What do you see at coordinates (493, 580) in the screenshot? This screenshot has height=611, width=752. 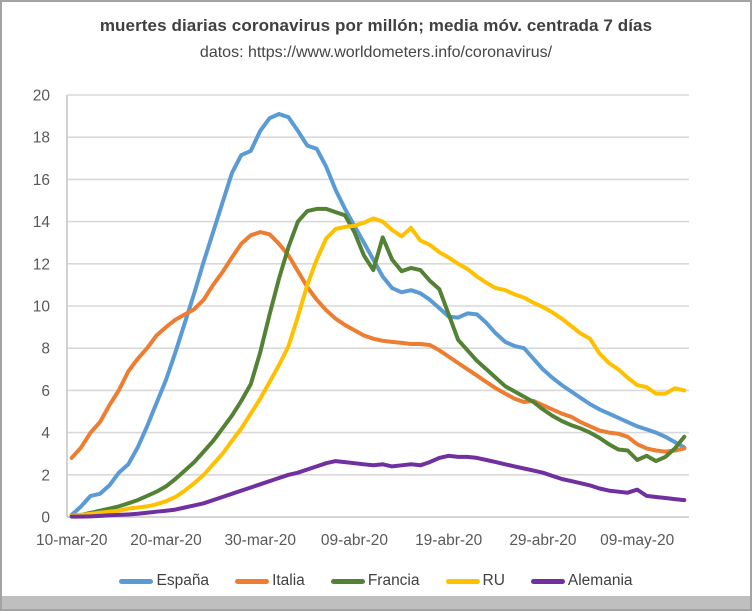 I see `legend-label-ru: RU` at bounding box center [493, 580].